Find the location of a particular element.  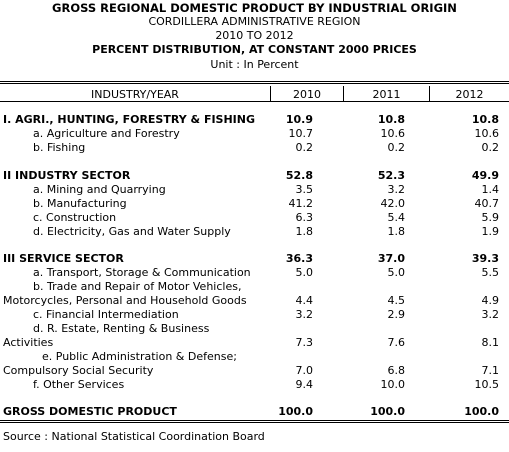

column-header-2012: 2012 is located at coordinates (469, 94).